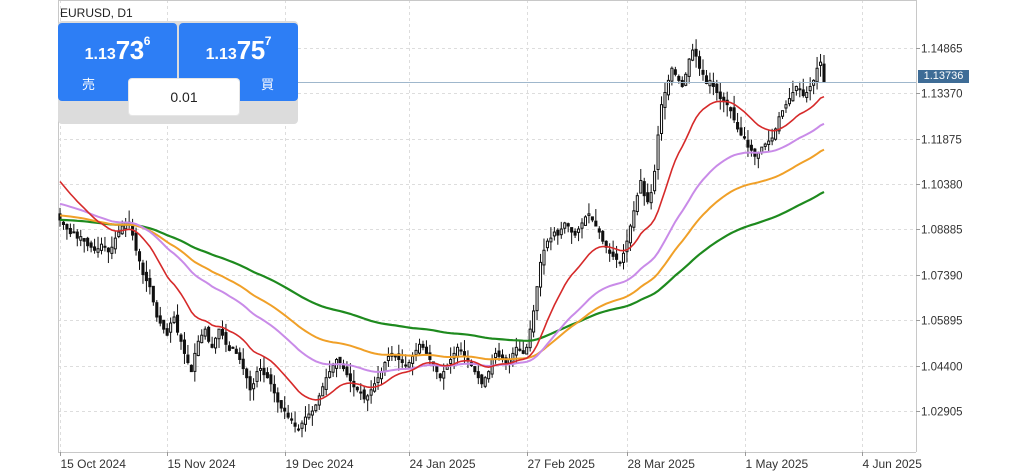 Image resolution: width=1024 pixels, height=473 pixels. Describe the element at coordinates (250, 50) in the screenshot. I see `buy-price-big: 75` at that location.